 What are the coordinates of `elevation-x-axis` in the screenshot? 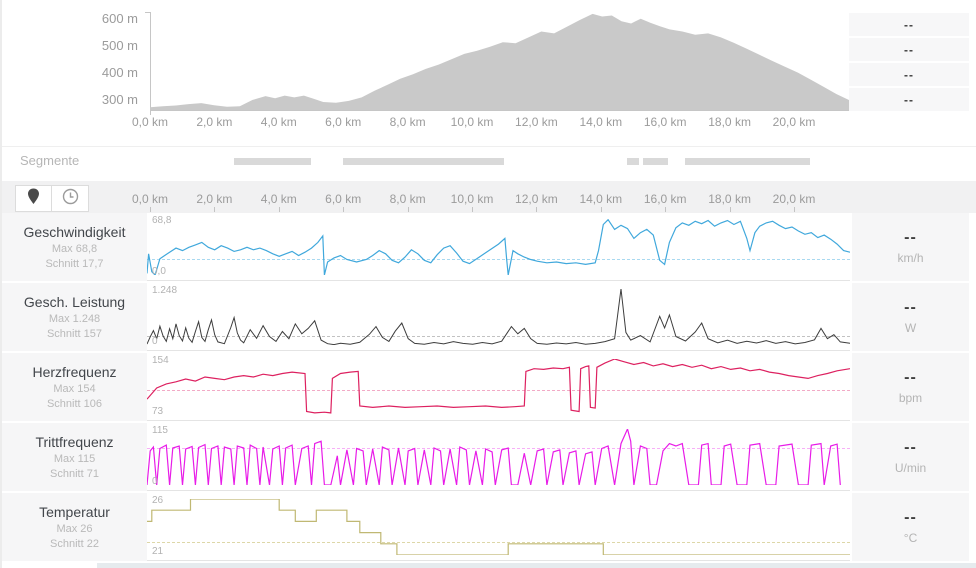 It's located at (506, 110).